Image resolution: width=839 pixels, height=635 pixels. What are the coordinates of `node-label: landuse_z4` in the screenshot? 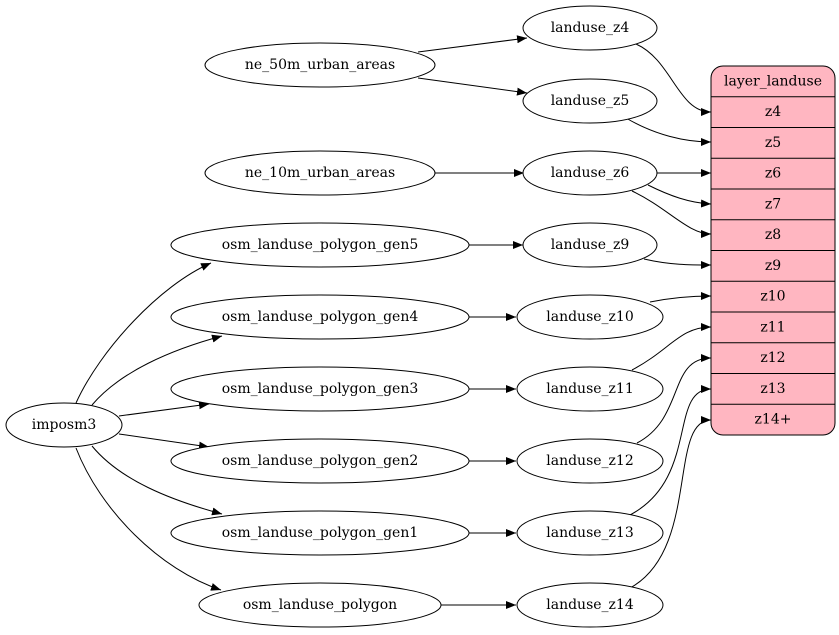 It's located at (590, 28).